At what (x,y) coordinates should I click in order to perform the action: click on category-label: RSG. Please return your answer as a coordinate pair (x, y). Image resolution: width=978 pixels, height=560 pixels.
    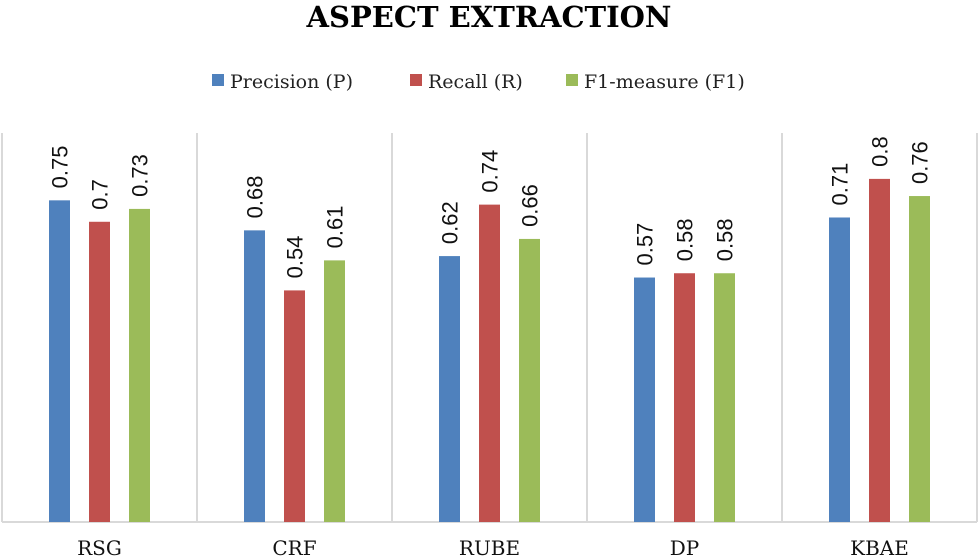
    Looking at the image, I should click on (99, 548).